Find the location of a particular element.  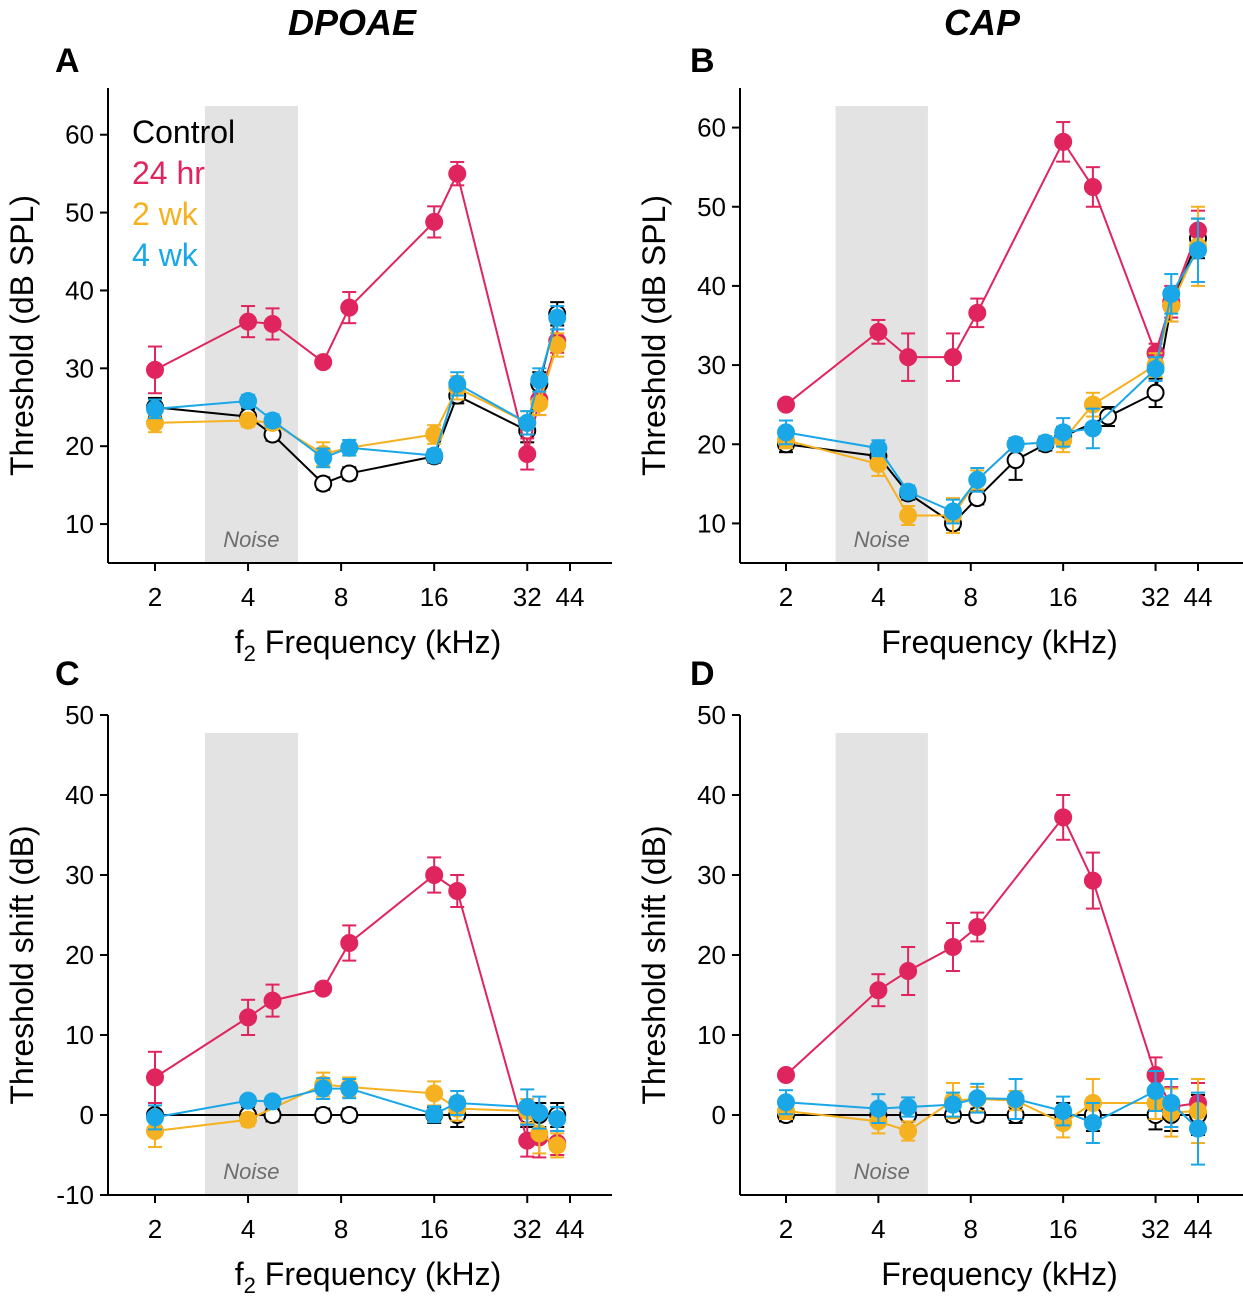

y-axis-label: Threshold shift (dB) is located at coordinates (22, 964).